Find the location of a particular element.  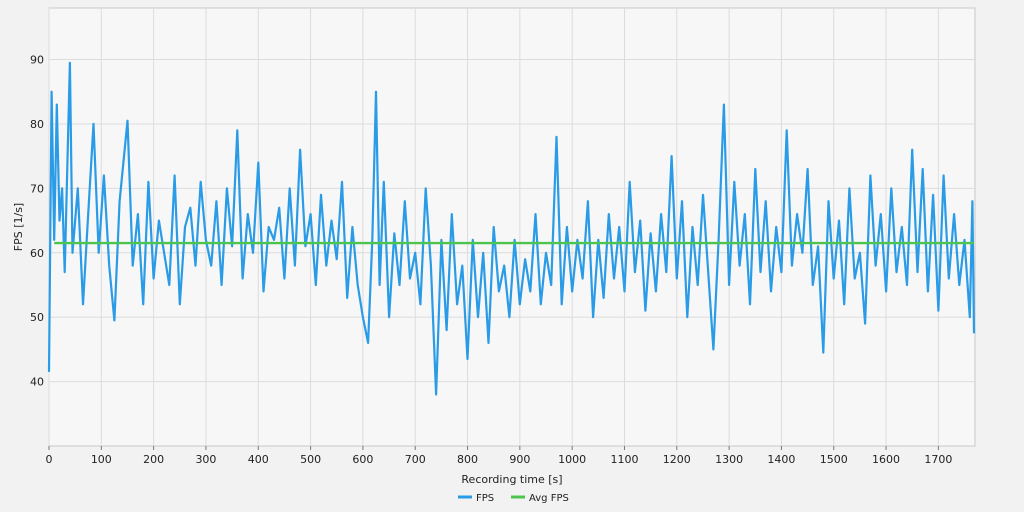

x-tick-label: 500 is located at coordinates (310, 459).